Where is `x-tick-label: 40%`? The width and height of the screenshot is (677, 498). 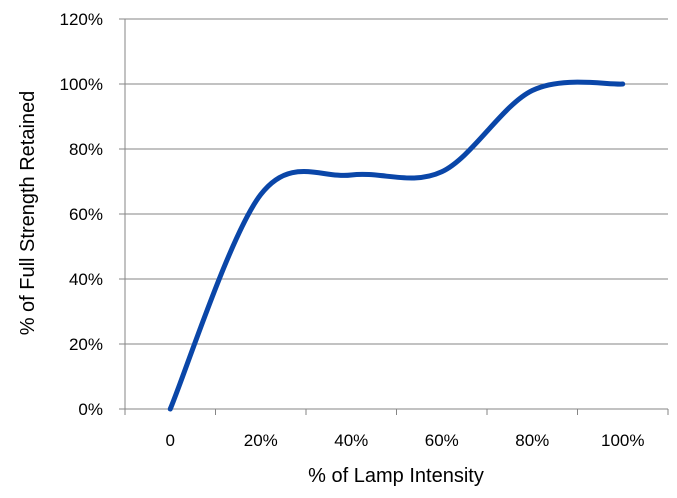 x-tick-label: 40% is located at coordinates (351, 440).